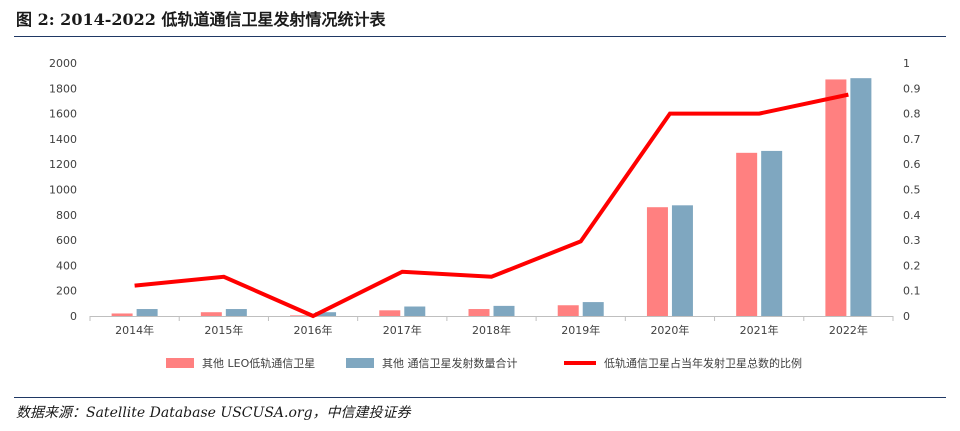 The width and height of the screenshot is (960, 431). I want to click on y-right-tick-label: 0.5, so click(912, 190).